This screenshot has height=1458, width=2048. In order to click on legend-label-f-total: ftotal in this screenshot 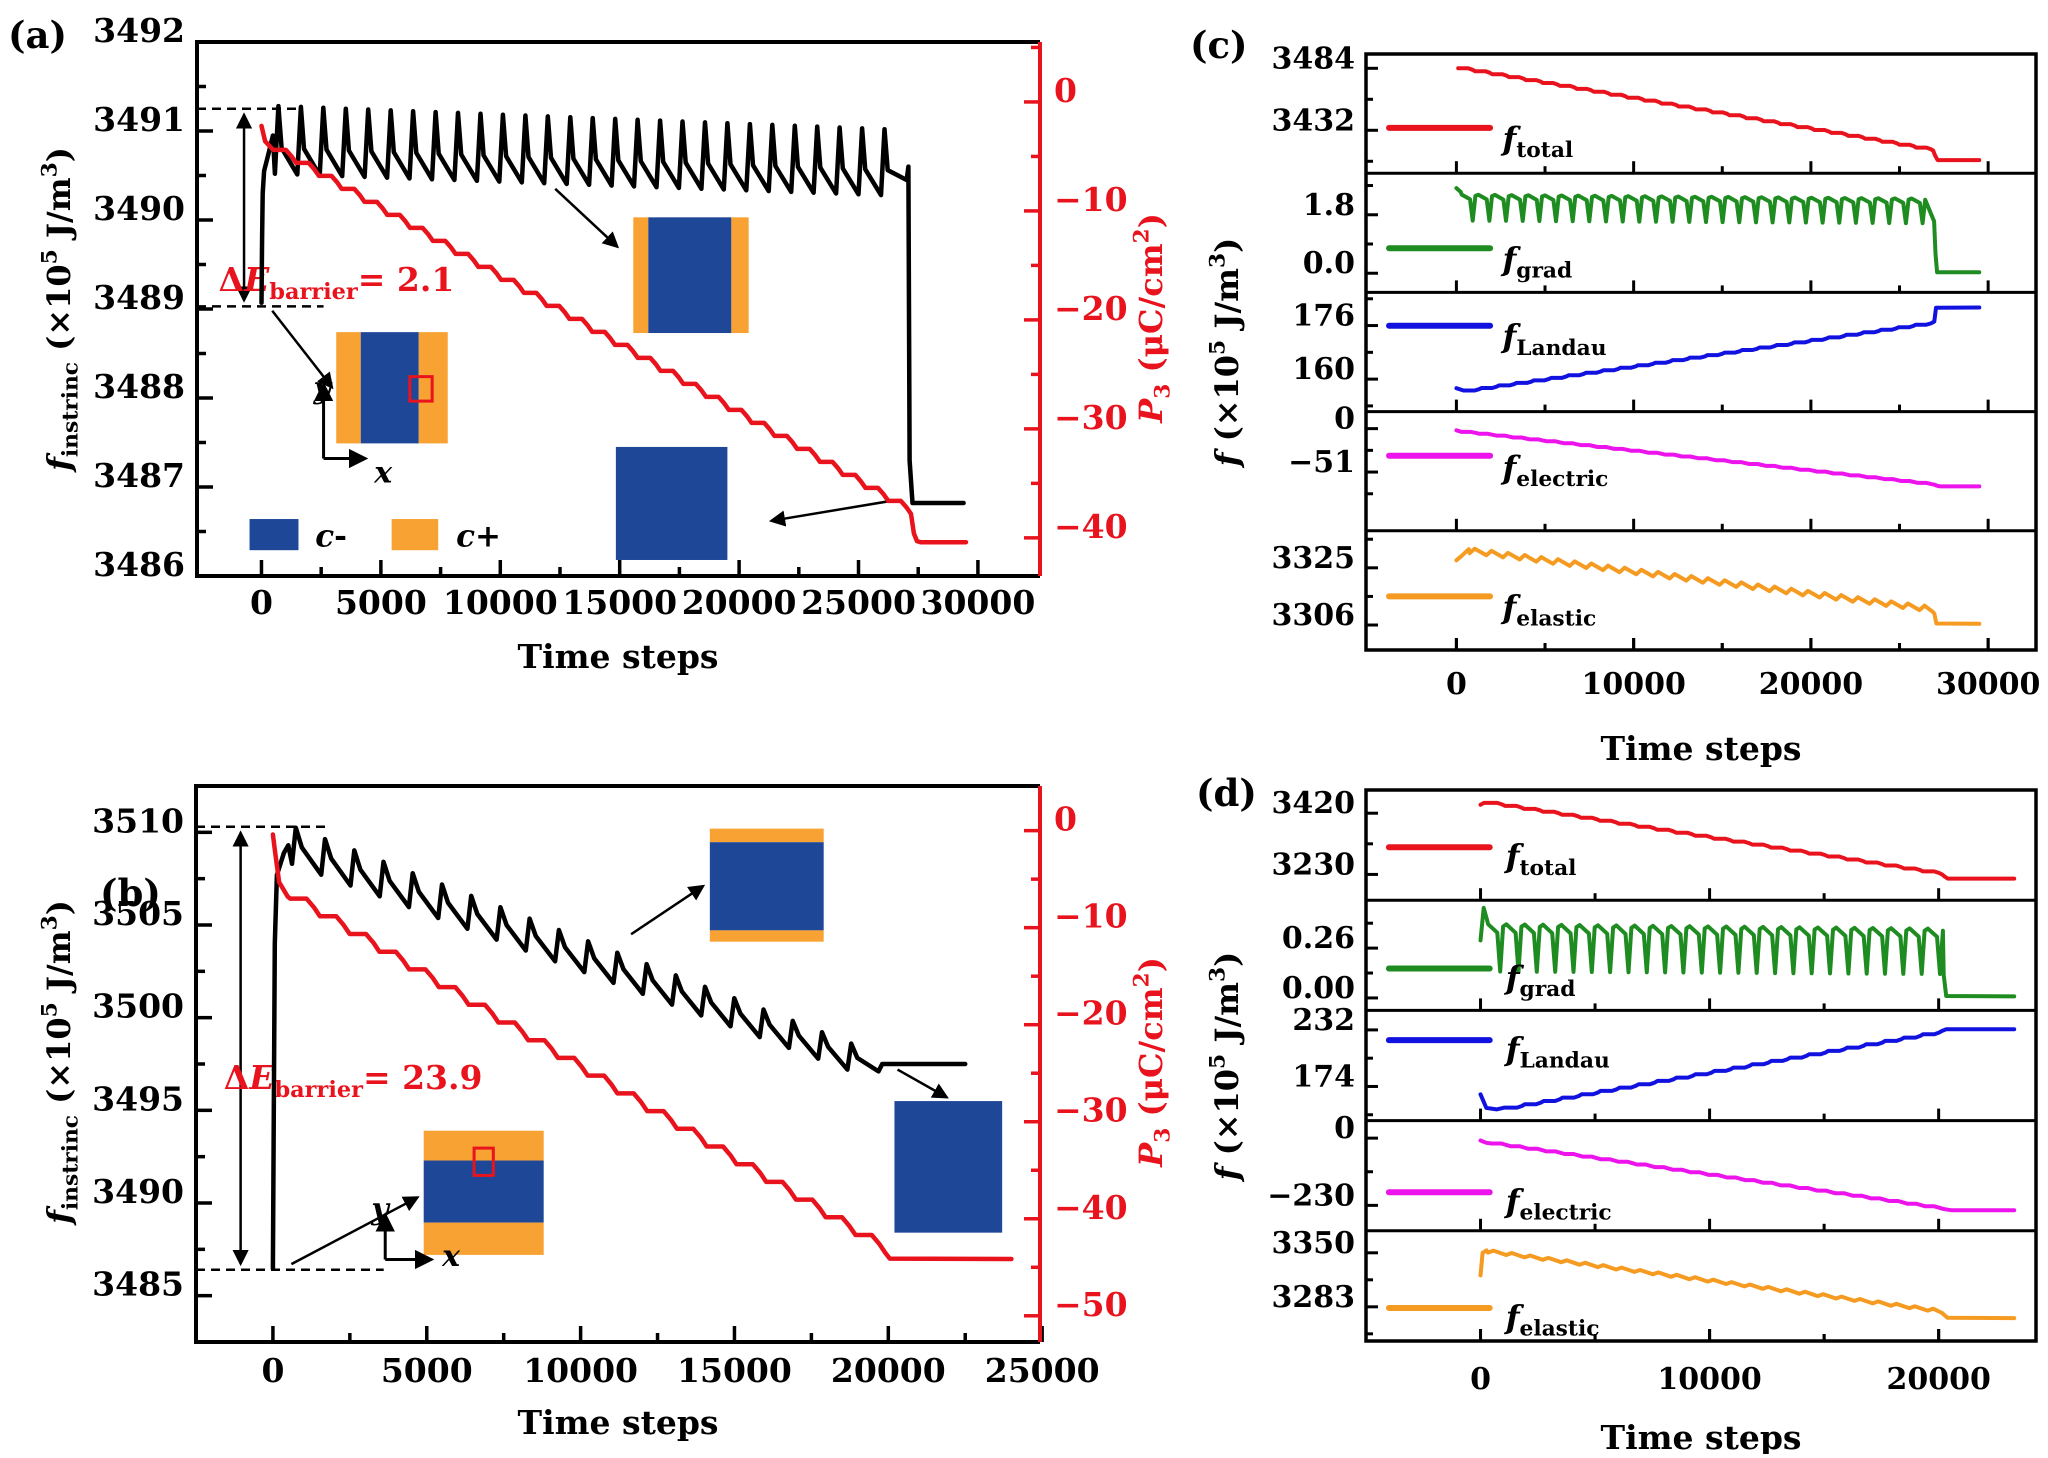, I will do `click(1536, 141)`.